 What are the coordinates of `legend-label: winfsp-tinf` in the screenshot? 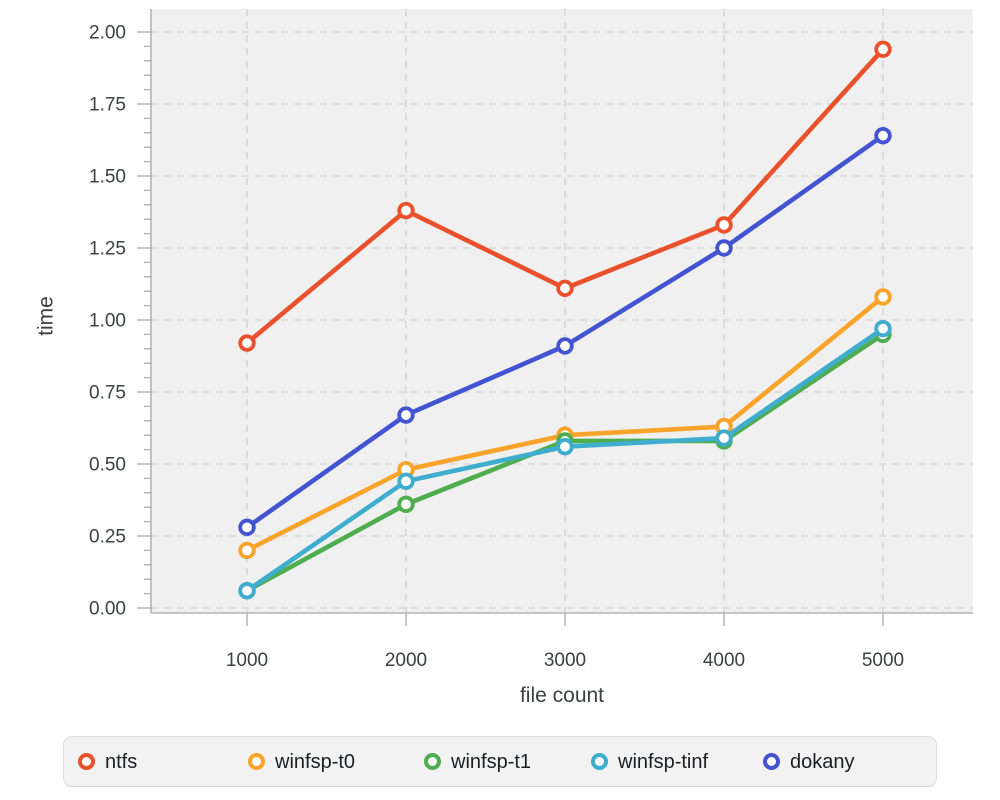 It's located at (663, 761).